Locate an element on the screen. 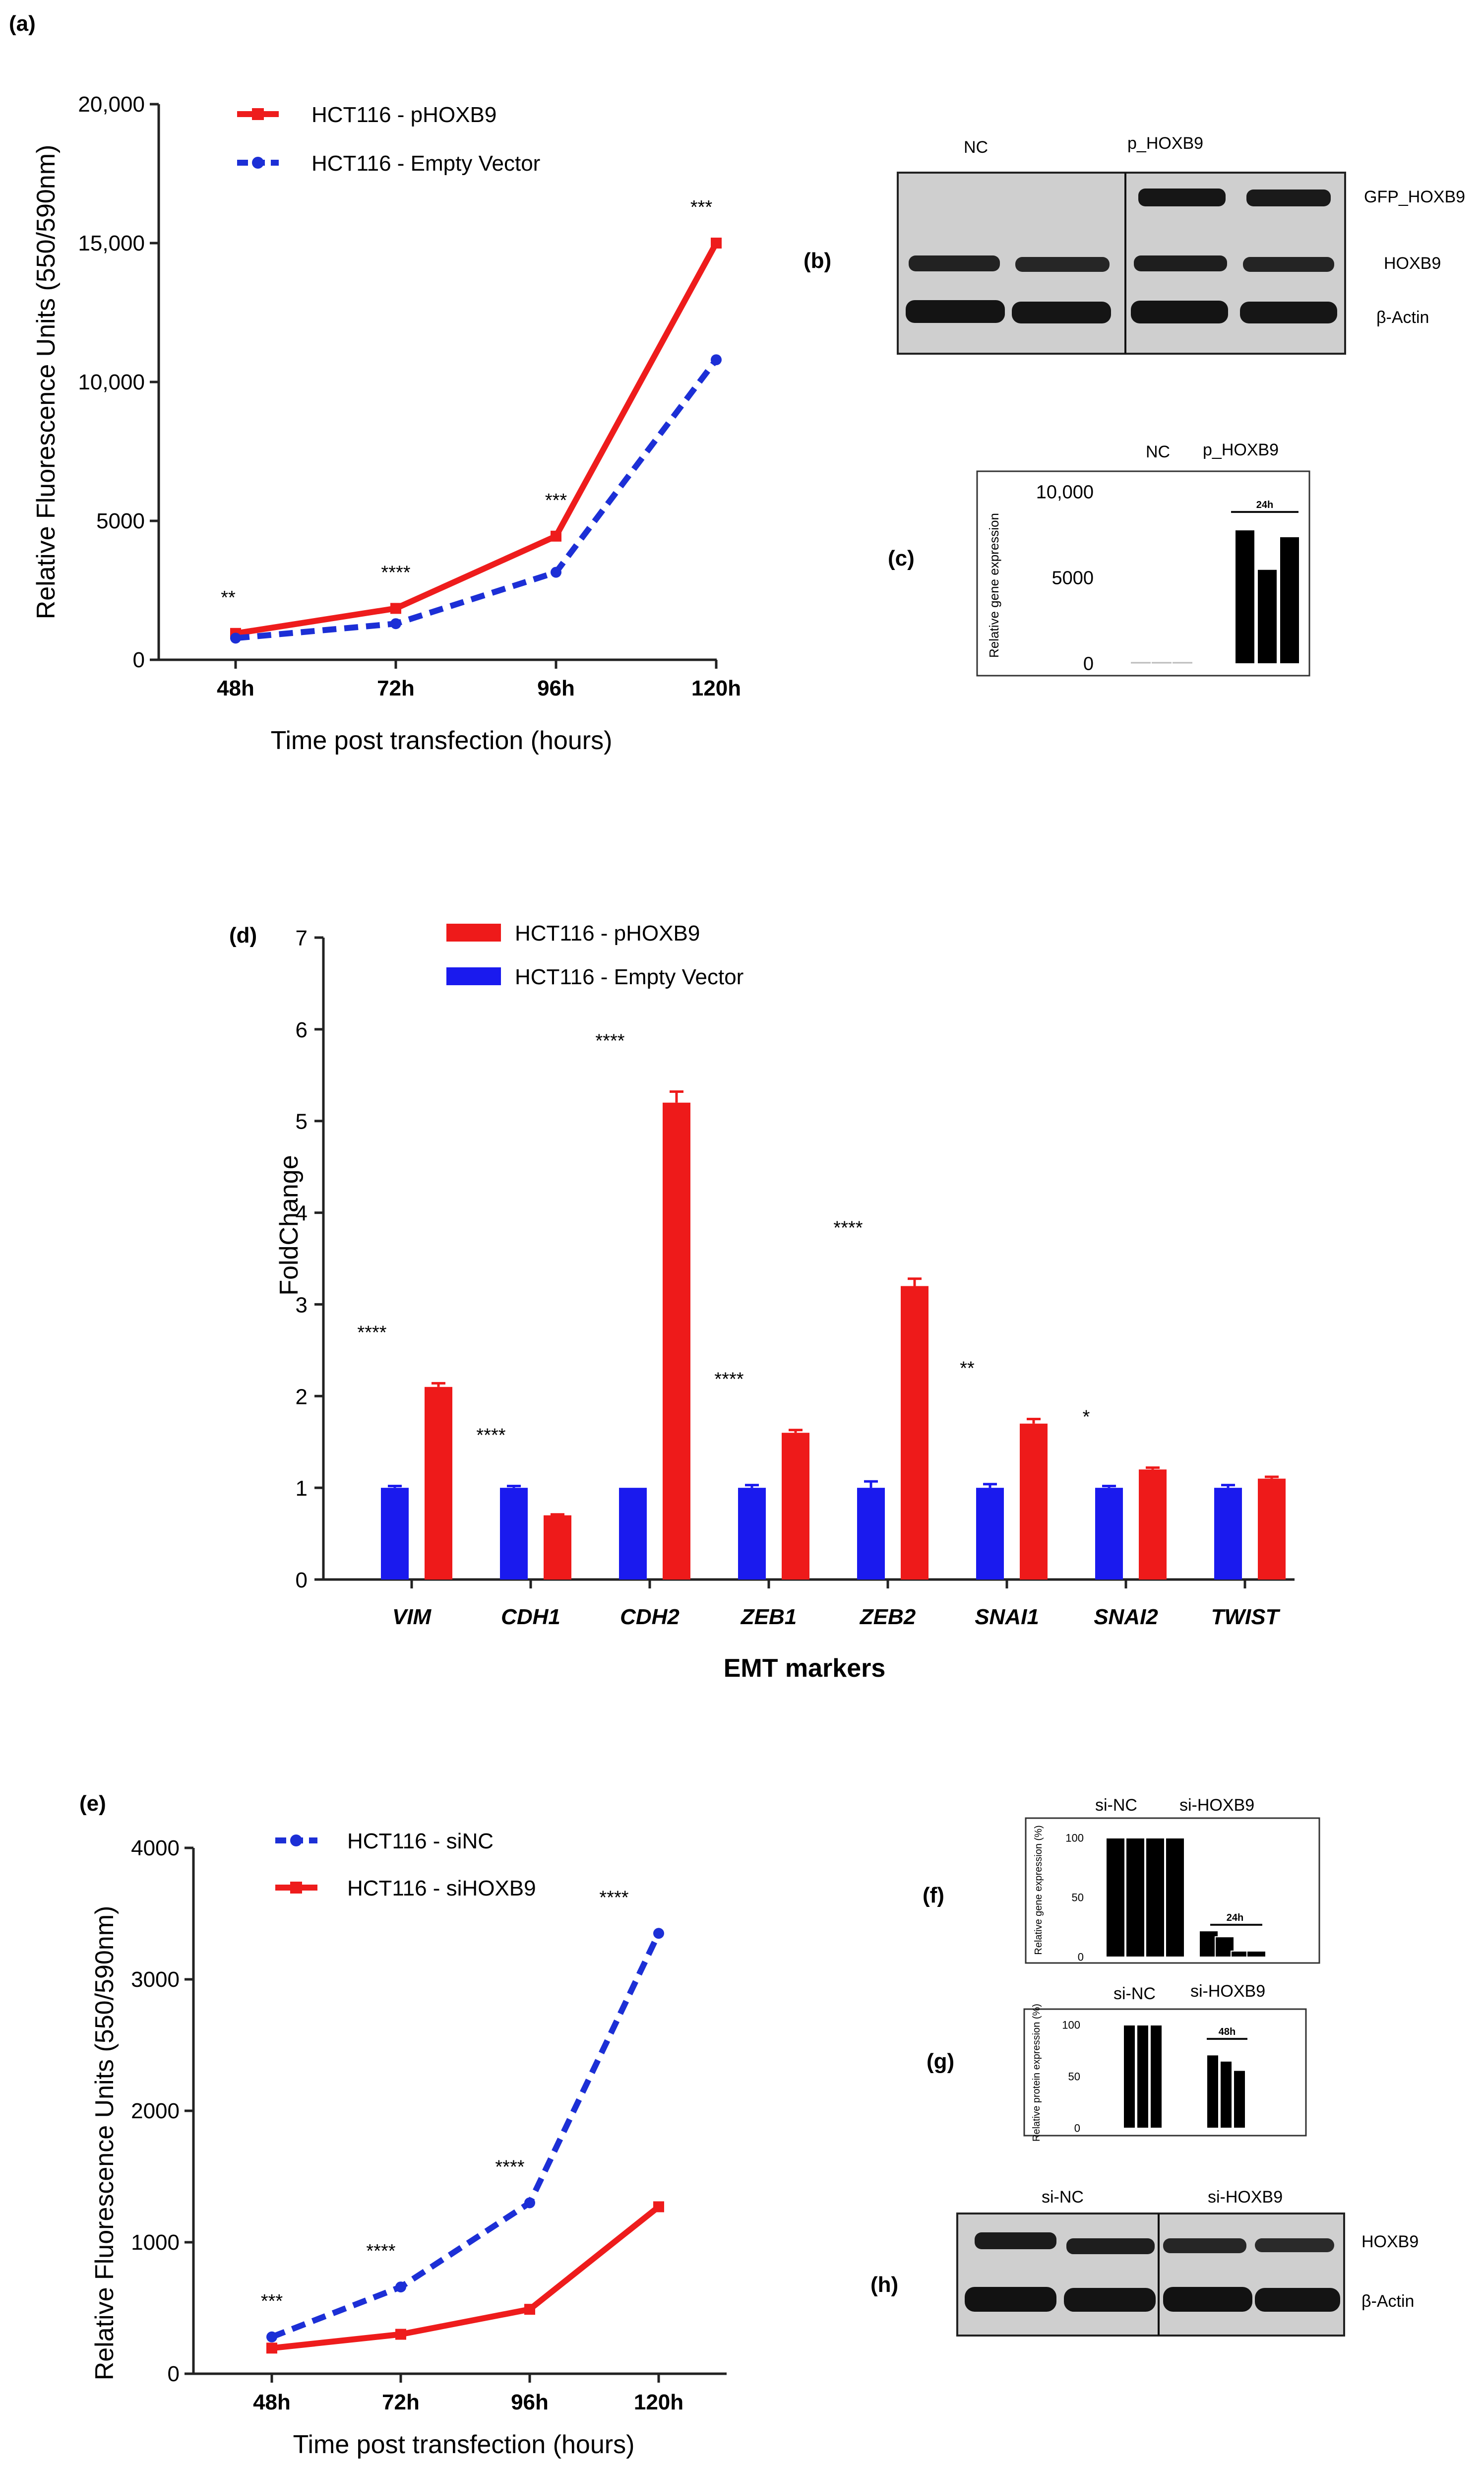 This screenshot has width=1484, height=2466. band-b-hoxb9-lane1 is located at coordinates (954, 263).